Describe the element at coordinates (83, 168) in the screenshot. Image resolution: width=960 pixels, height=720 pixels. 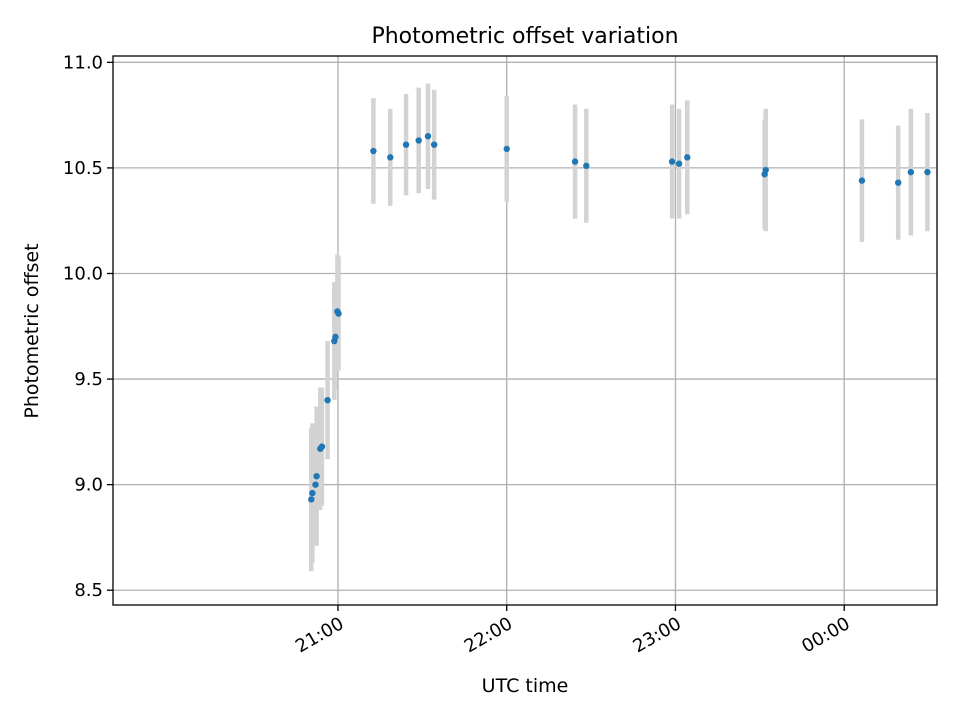
I see `y-tick-label: 10.5` at that location.